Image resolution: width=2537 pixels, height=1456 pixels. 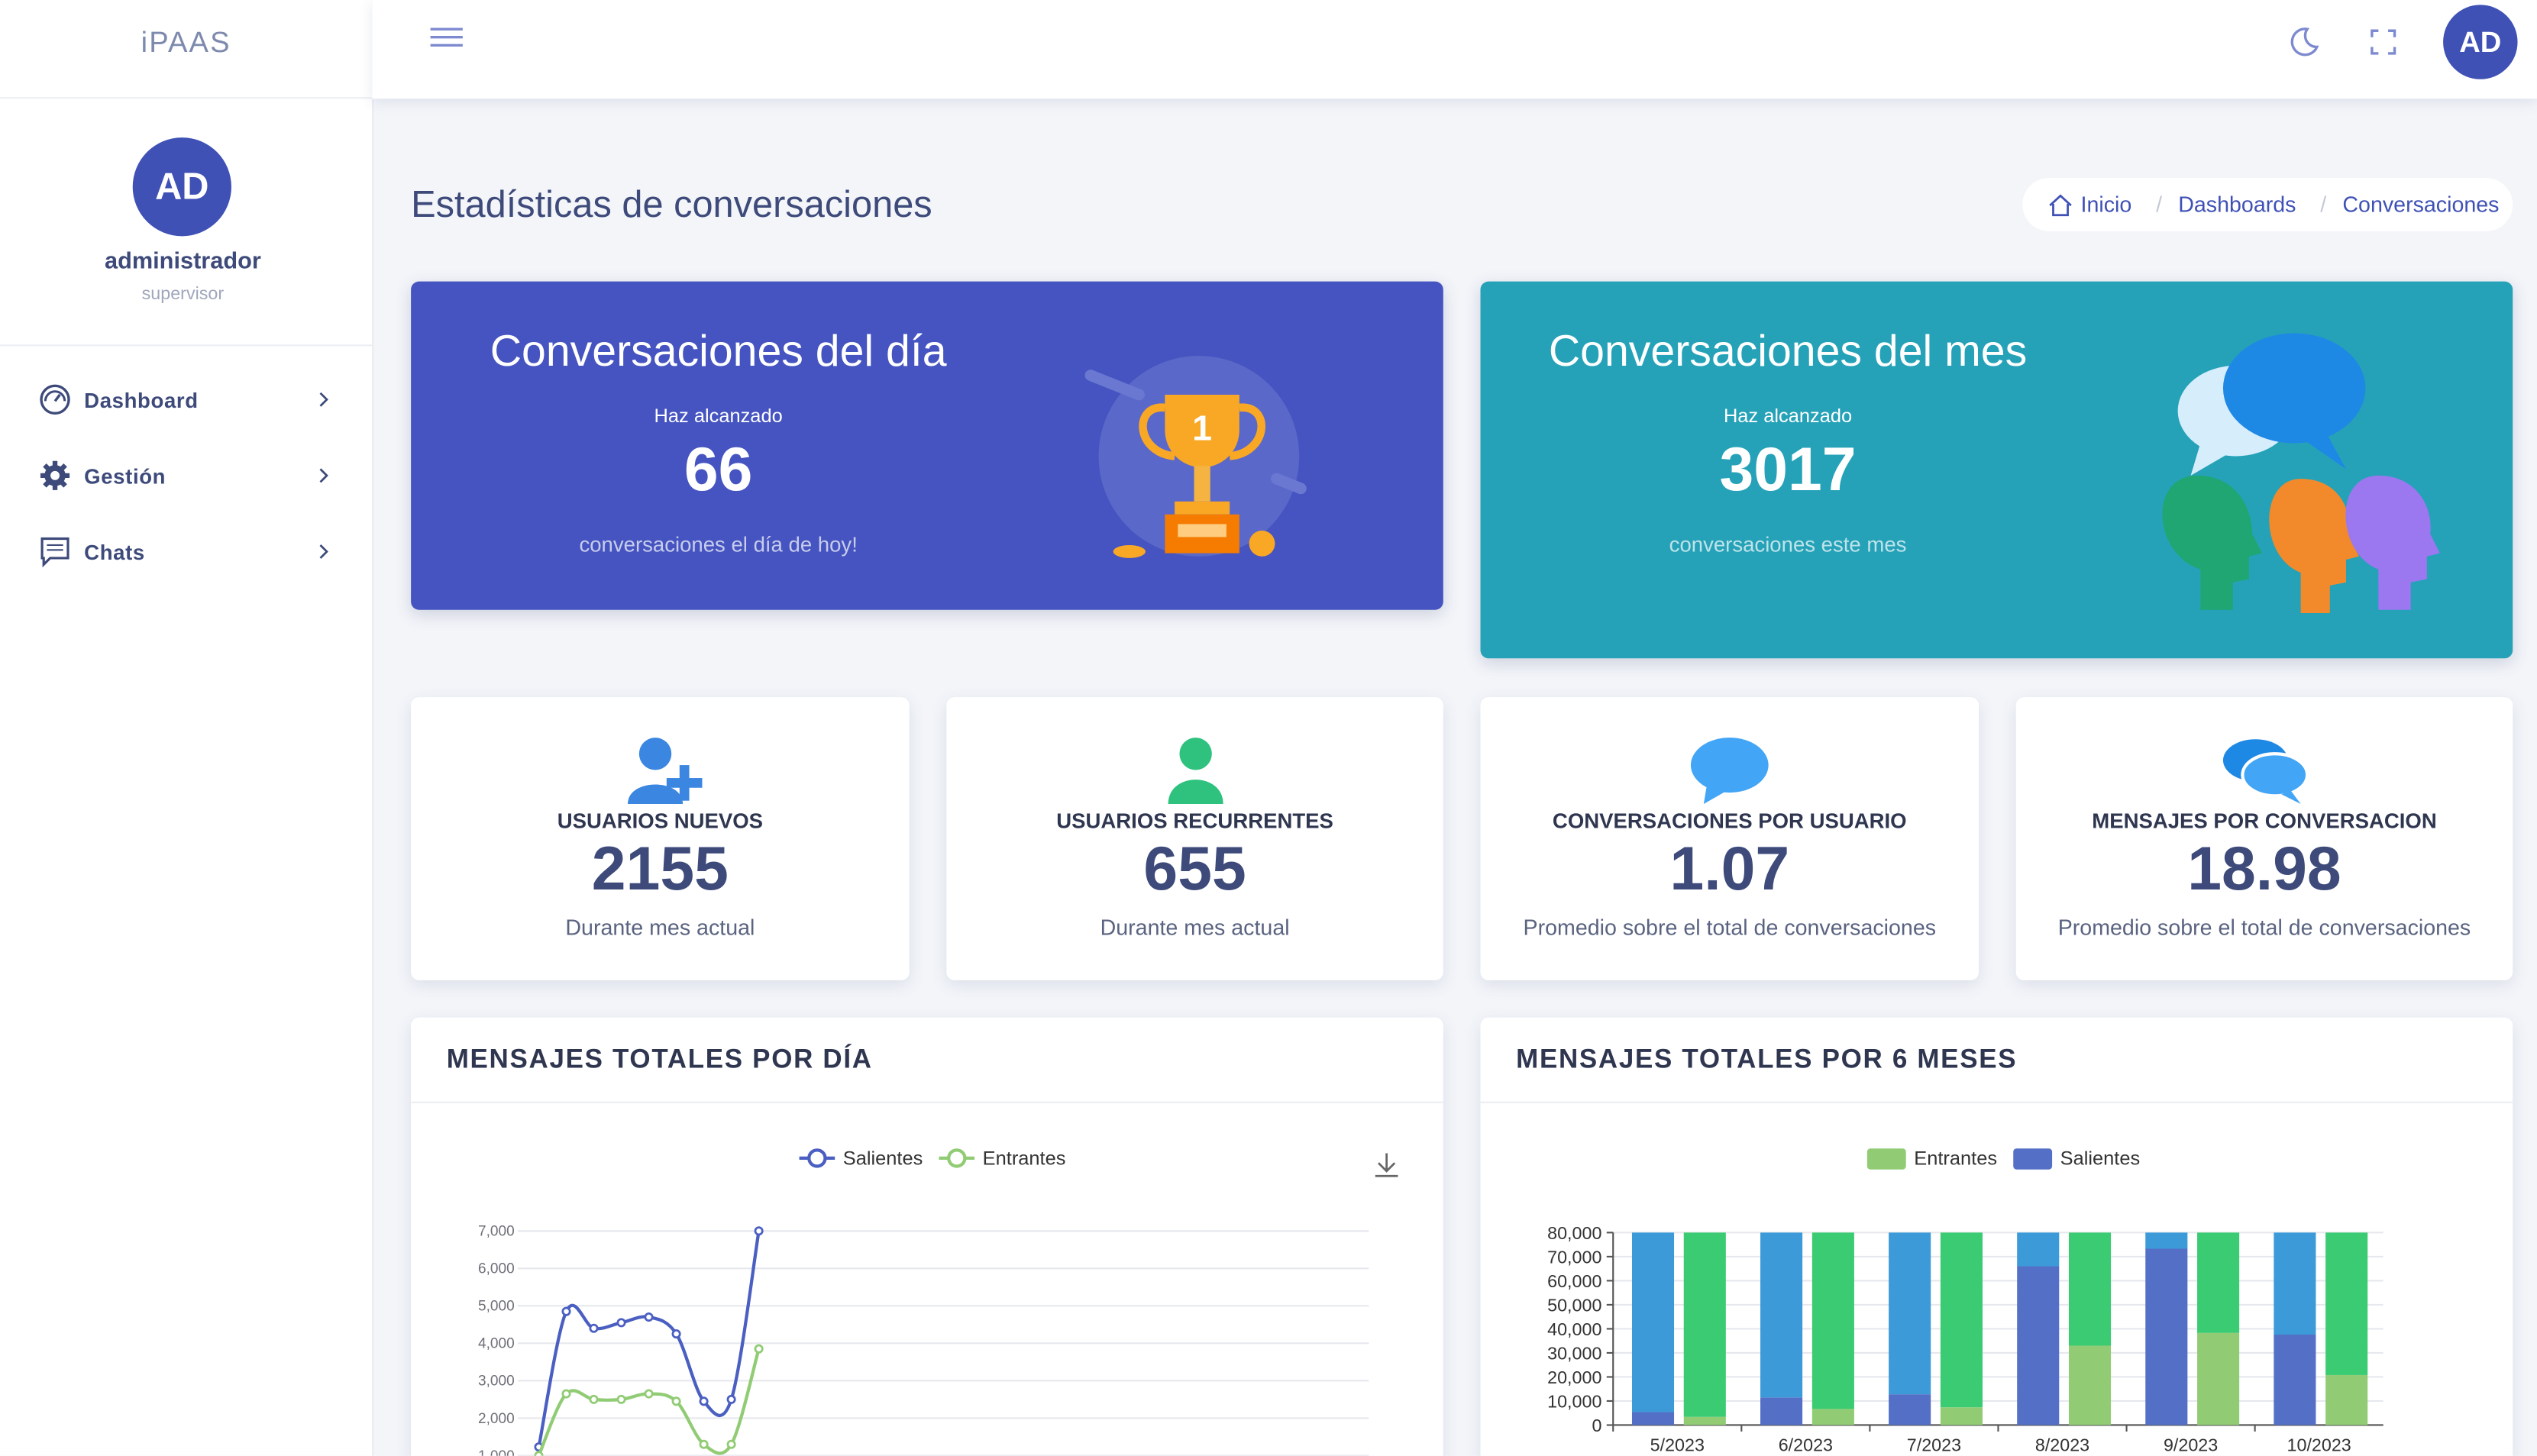 I want to click on highlight-value: 66, so click(x=718, y=471).